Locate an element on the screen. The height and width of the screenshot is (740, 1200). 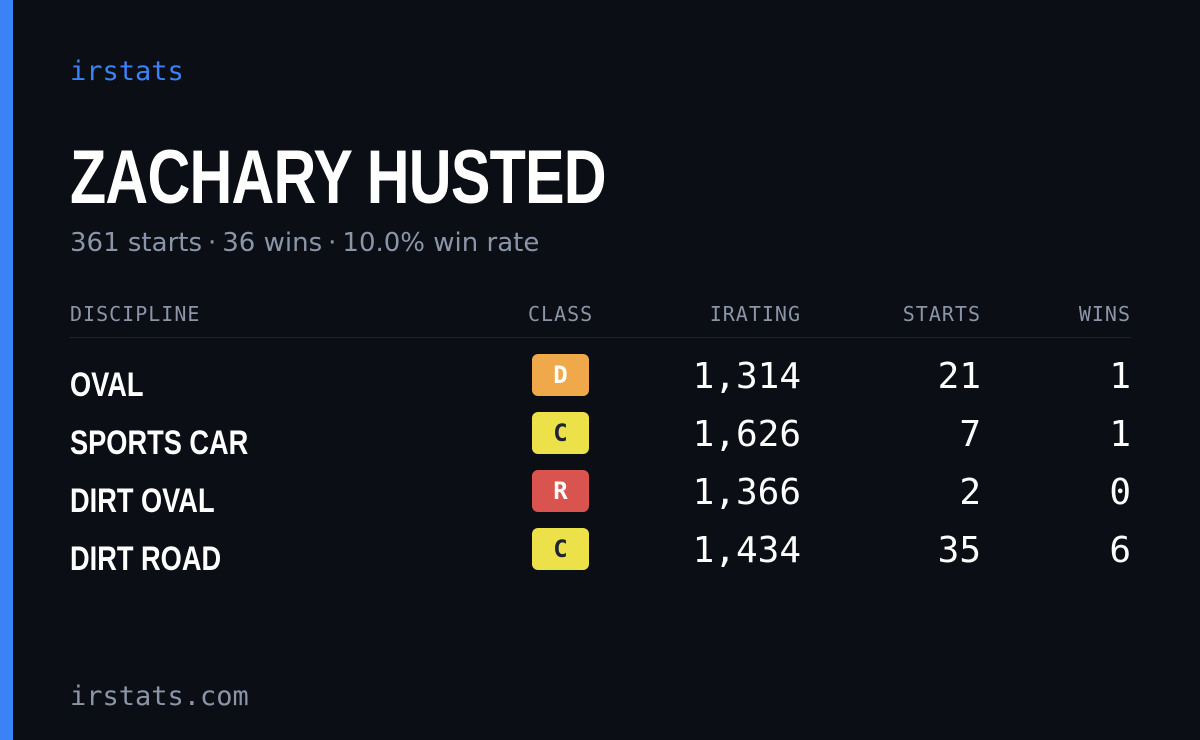
class-badge: D is located at coordinates (560, 375).